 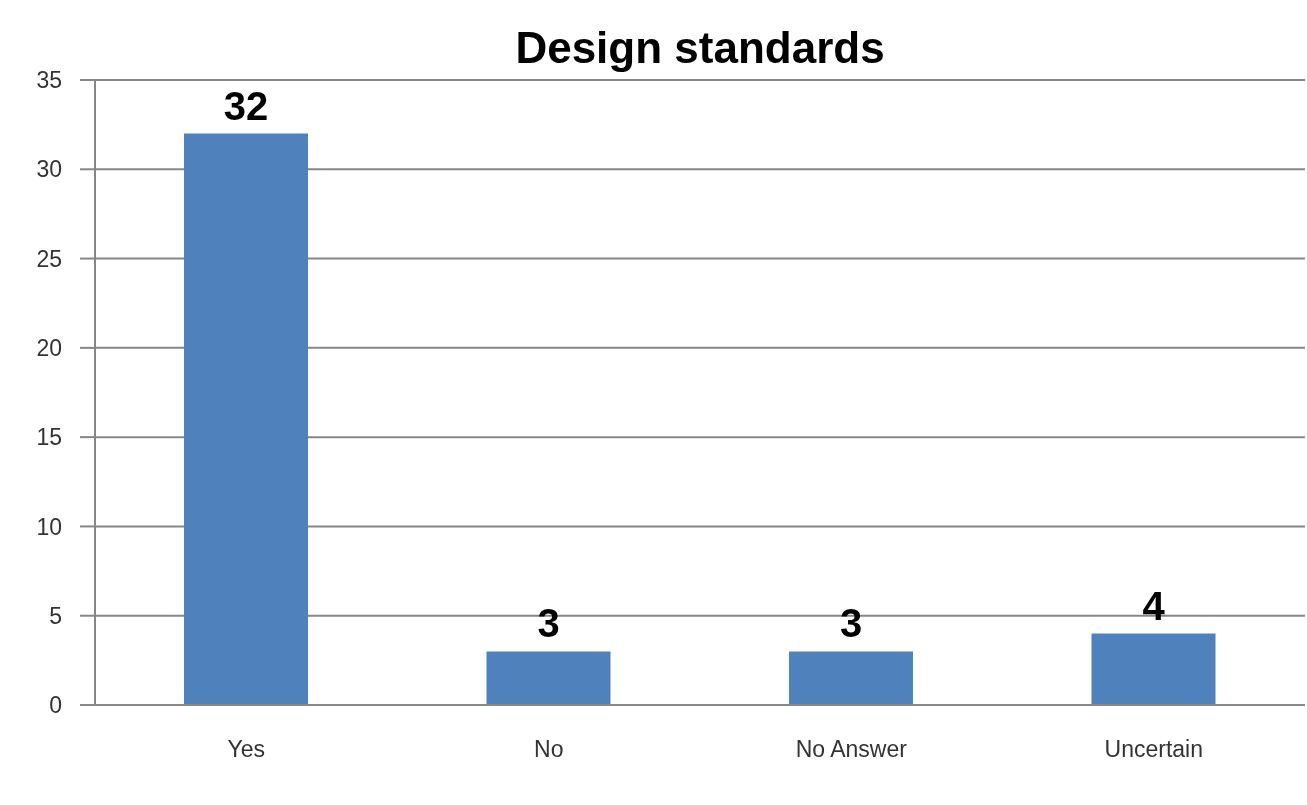 I want to click on data-label: 4, so click(x=1154, y=605).